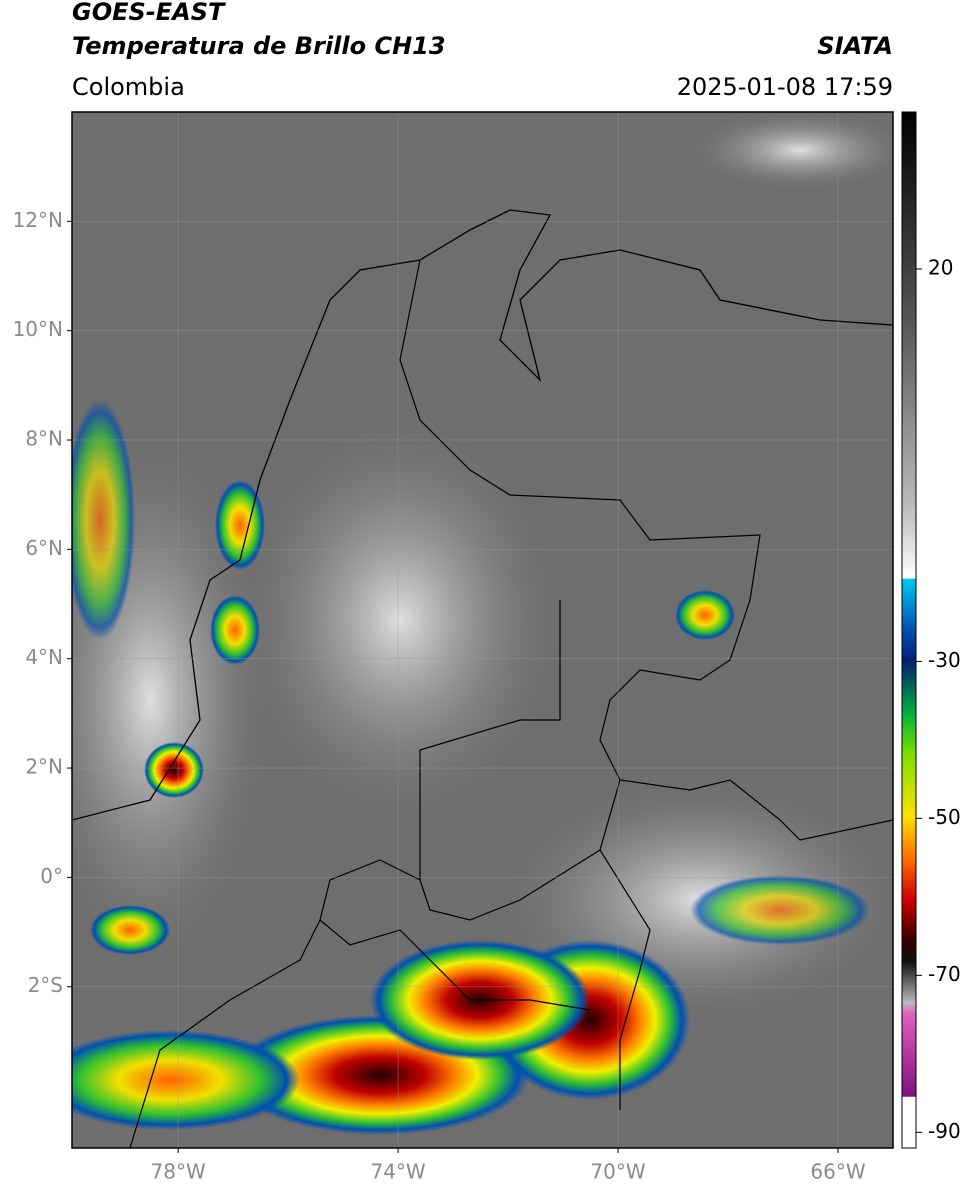 Image resolution: width=966 pixels, height=1190 pixels. What do you see at coordinates (178, 1172) in the screenshot?
I see `lon-tick-label: 78°W` at bounding box center [178, 1172].